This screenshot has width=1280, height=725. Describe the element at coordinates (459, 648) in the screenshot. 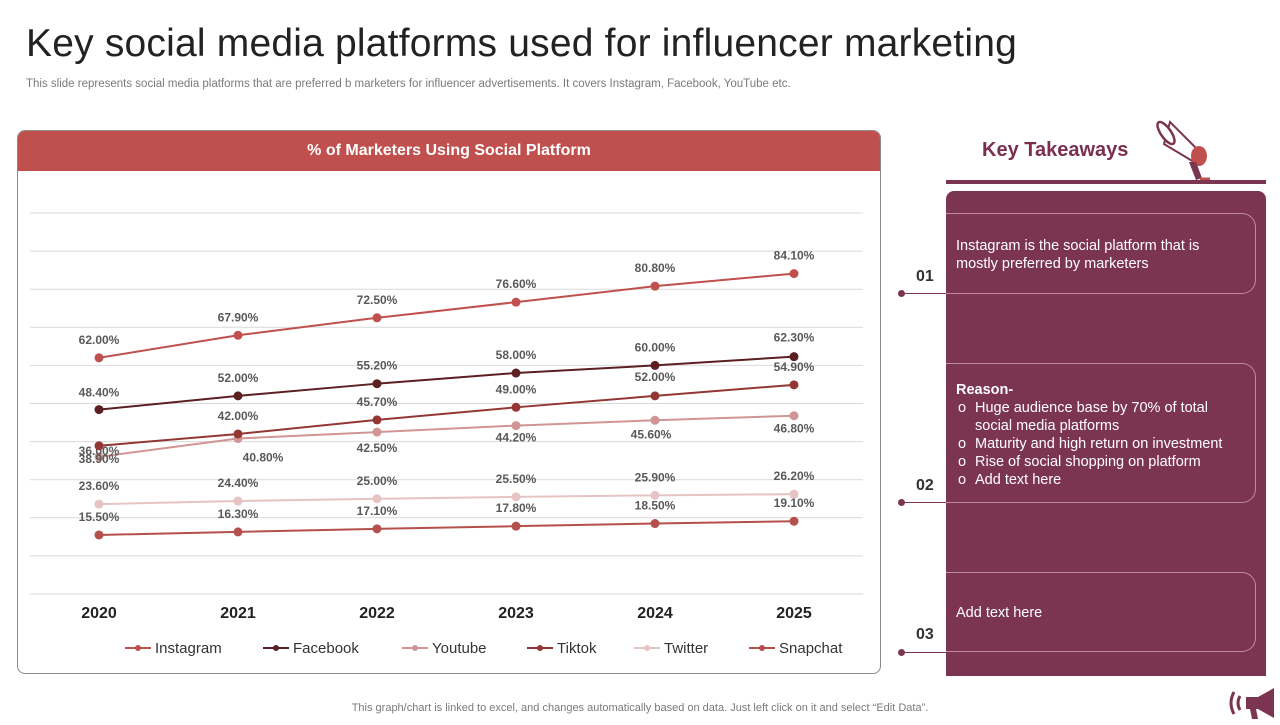

I see `legend-label: Youtube` at that location.